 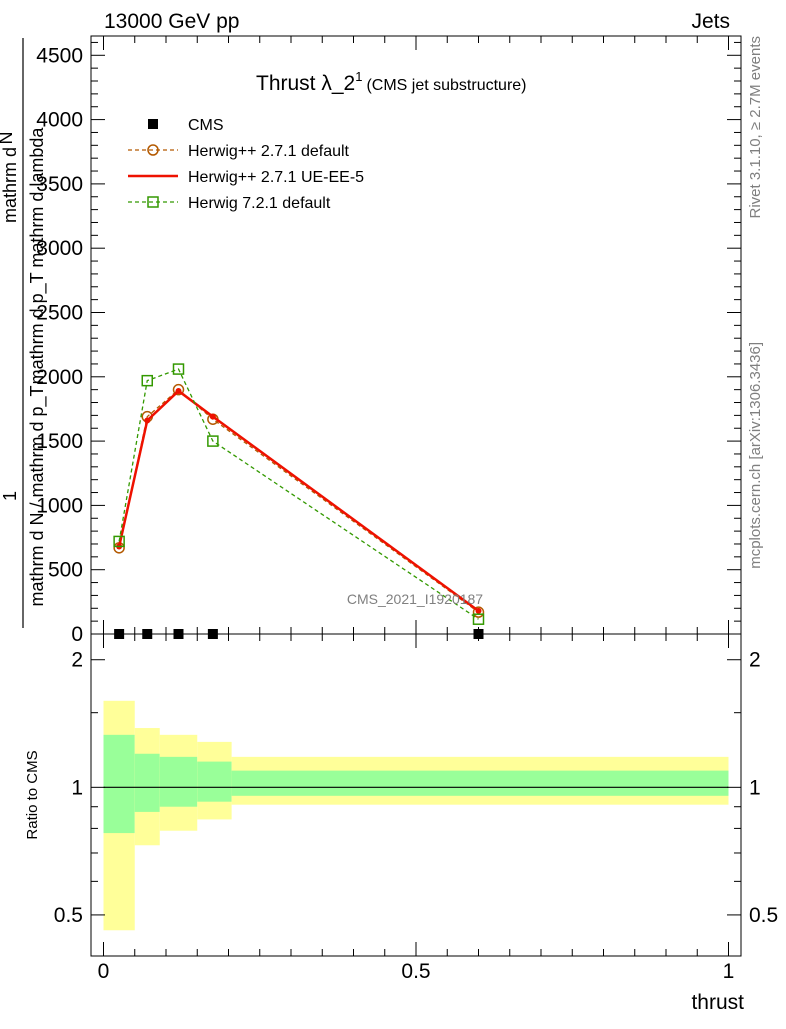 I want to click on legend-label-cms: CMS, so click(x=206, y=125).